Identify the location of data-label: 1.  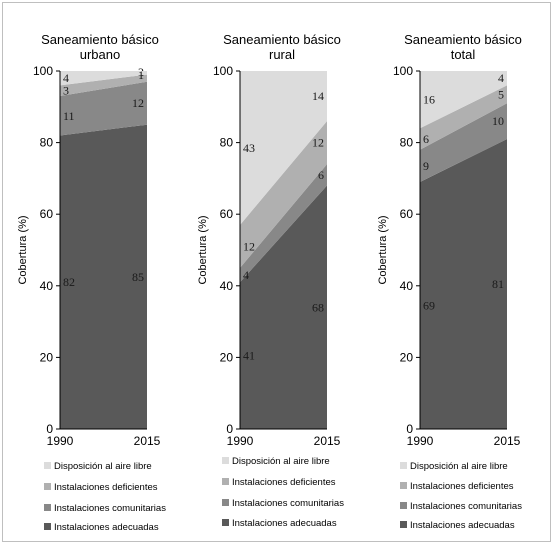
(141, 75).